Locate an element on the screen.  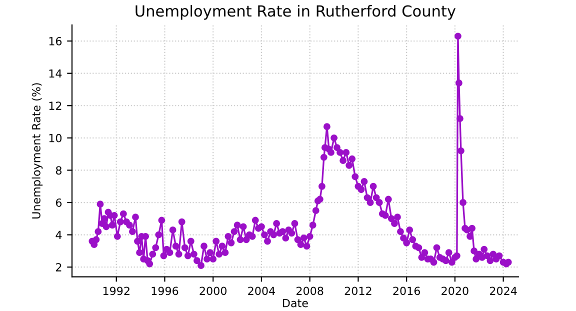
x-tick-label: 1996 is located at coordinates (165, 291).